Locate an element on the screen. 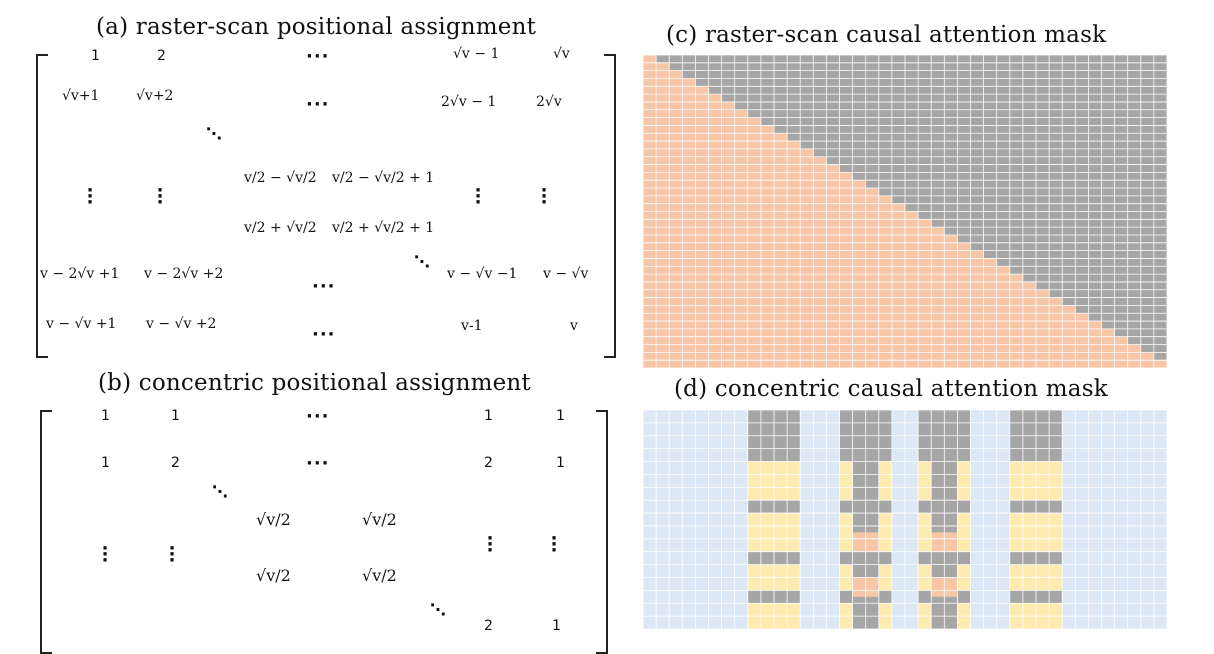 The image size is (1214, 654). concentric-mask-grid is located at coordinates (905, 519).